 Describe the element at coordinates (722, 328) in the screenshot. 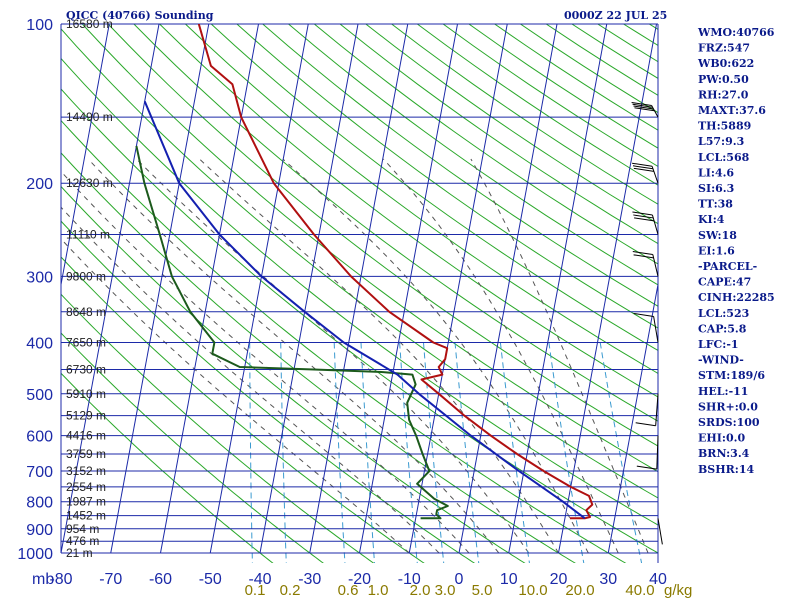

I see `stability-index-line: CAP:5.8` at that location.